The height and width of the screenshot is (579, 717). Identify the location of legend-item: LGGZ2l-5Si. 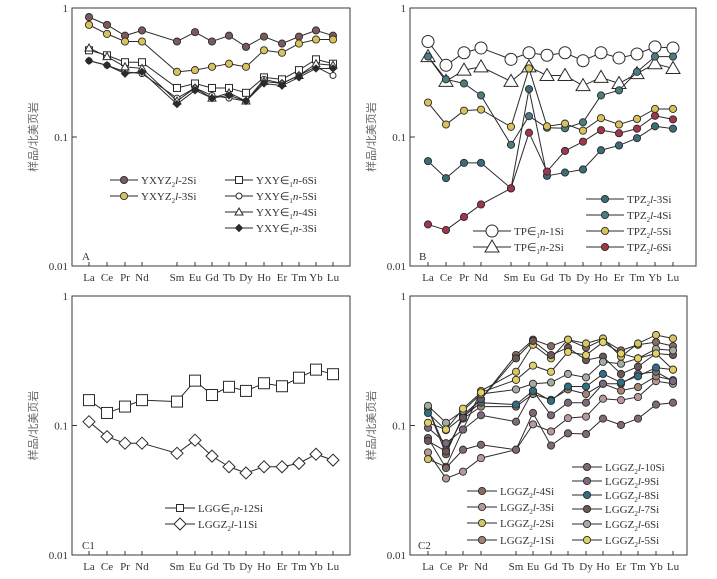
(615, 542).